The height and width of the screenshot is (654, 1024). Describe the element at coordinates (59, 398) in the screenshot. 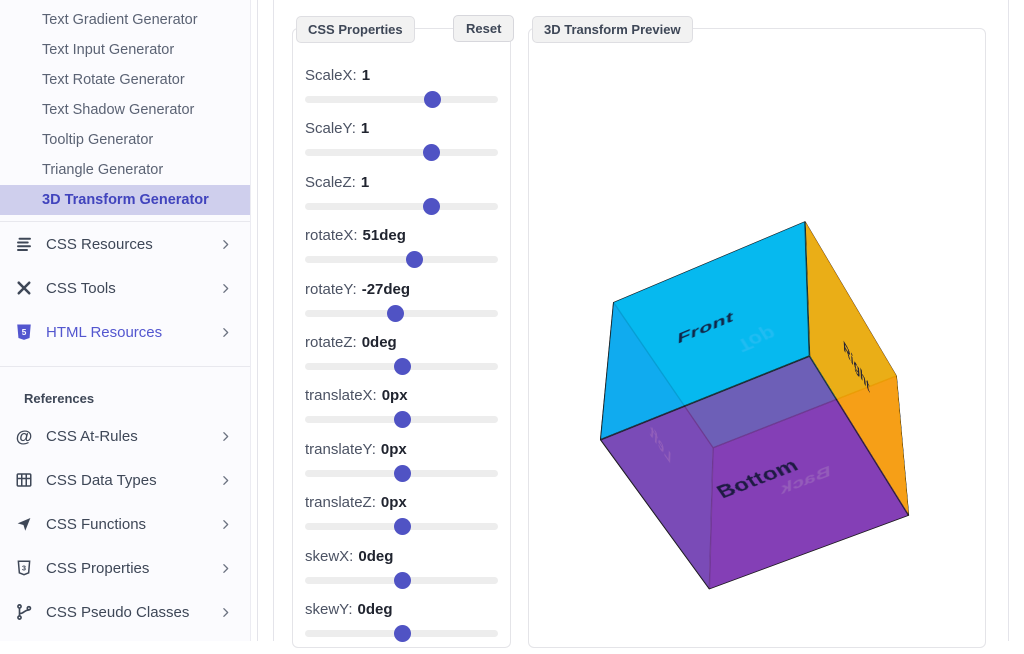

I see `references-heading: References` at that location.